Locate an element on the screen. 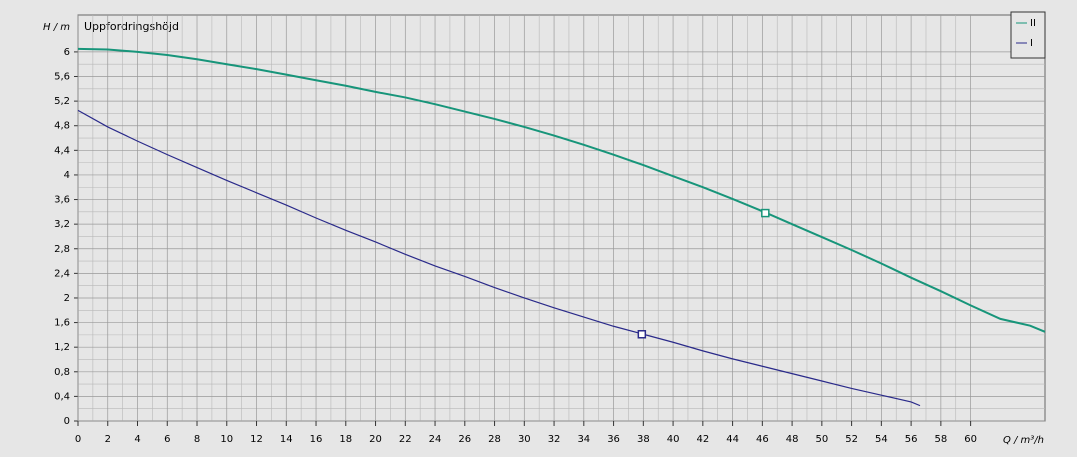 The image size is (1077, 457). x-tick-label: 40 is located at coordinates (673, 439).